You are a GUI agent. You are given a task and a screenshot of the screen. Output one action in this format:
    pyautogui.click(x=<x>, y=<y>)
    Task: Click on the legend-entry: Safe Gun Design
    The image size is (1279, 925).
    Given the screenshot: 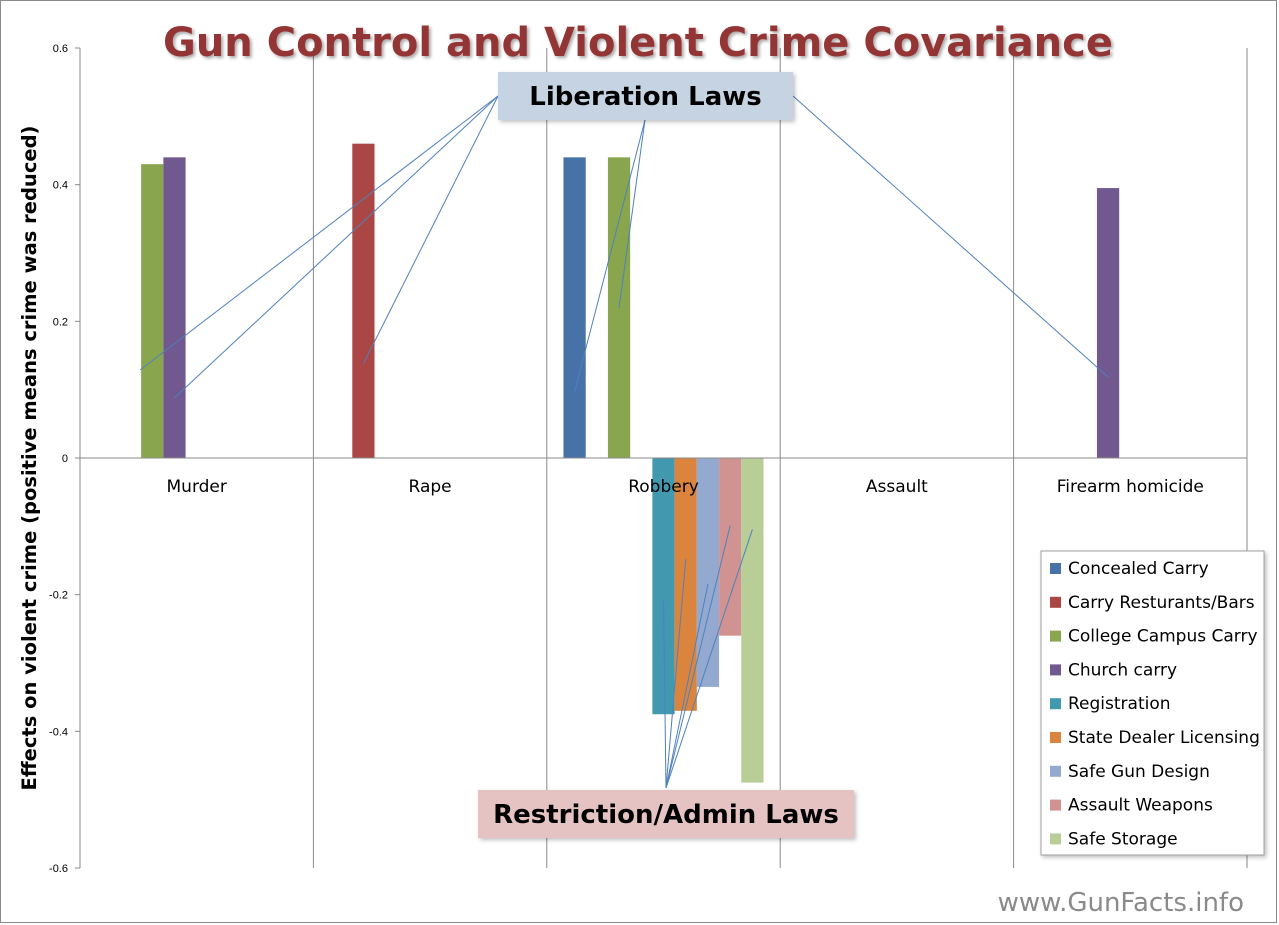 What is the action you would take?
    pyautogui.click(x=1139, y=772)
    